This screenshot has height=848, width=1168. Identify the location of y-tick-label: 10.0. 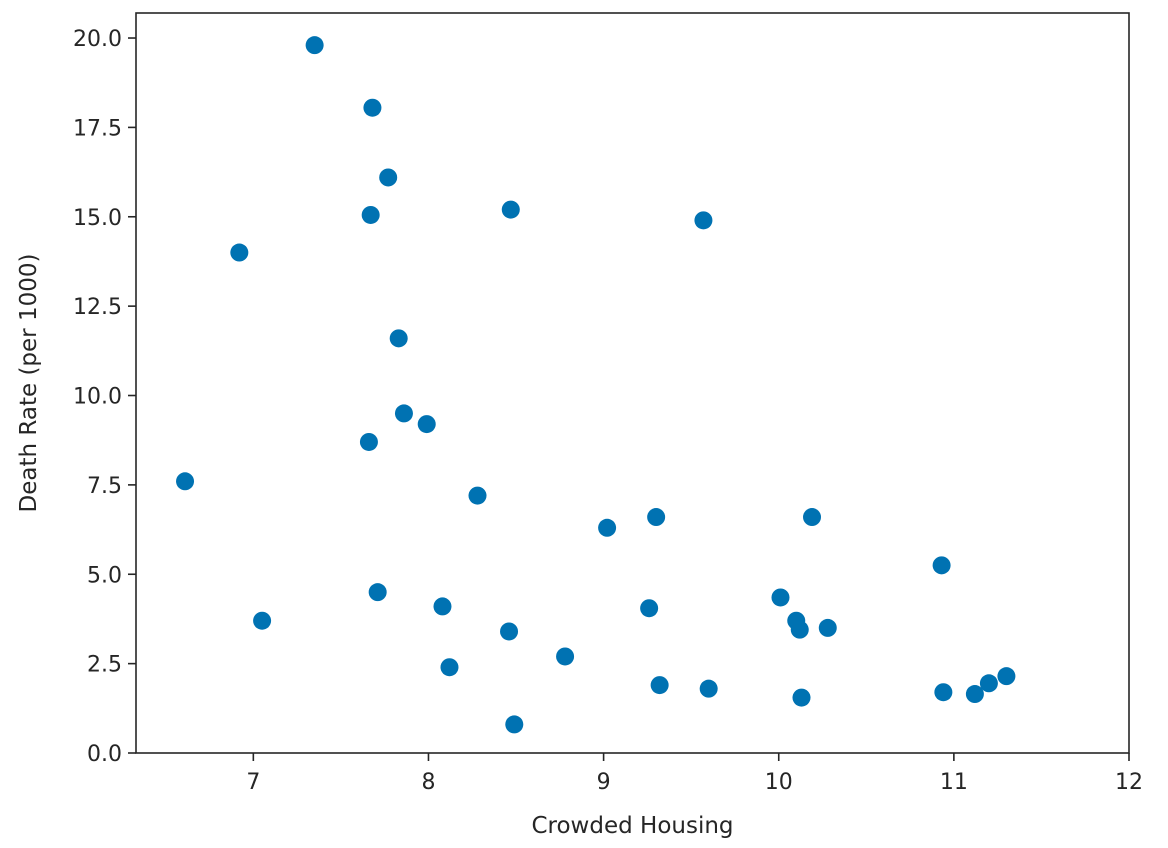
(97, 397).